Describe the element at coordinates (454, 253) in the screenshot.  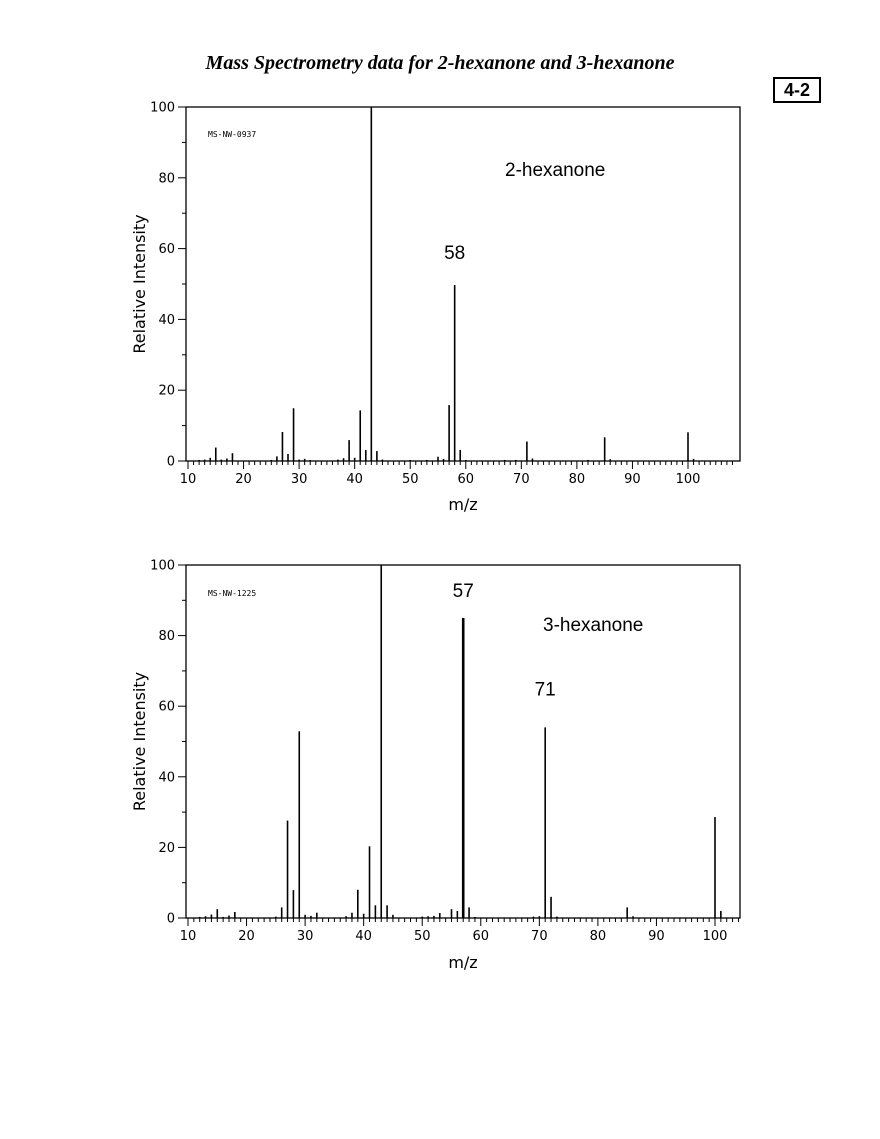
I see `peak-annotation: 58` at that location.